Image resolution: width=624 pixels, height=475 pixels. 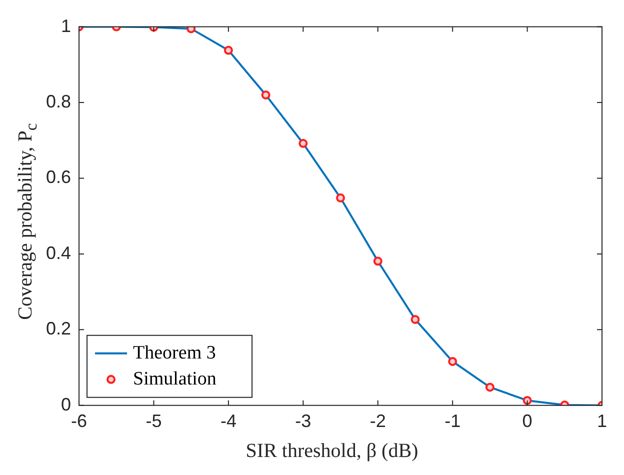 What do you see at coordinates (174, 353) in the screenshot?
I see `legend-label: Theorem 3` at bounding box center [174, 353].